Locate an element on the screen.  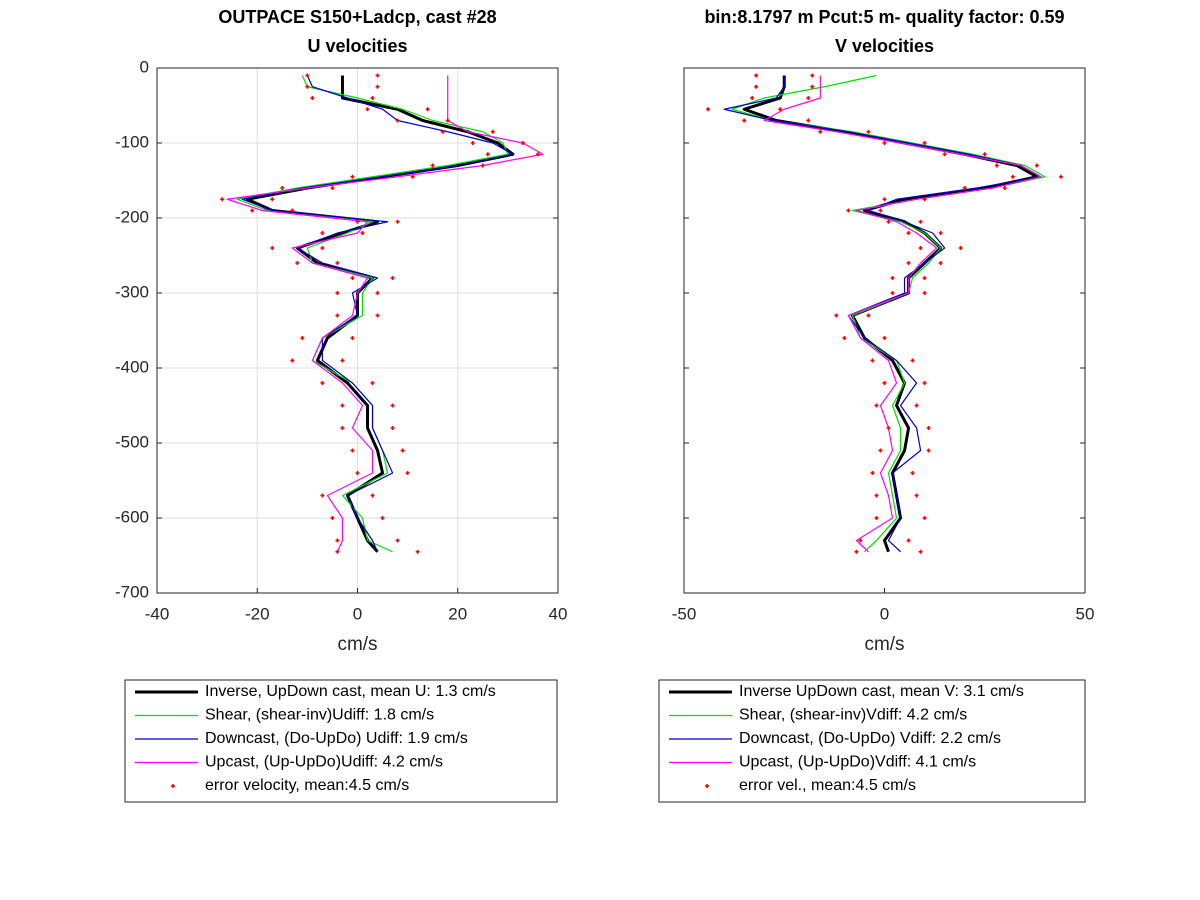
legend-label: Downcast, (Do-UpDo) Udiff: 1.9 cm/s is located at coordinates (336, 738).